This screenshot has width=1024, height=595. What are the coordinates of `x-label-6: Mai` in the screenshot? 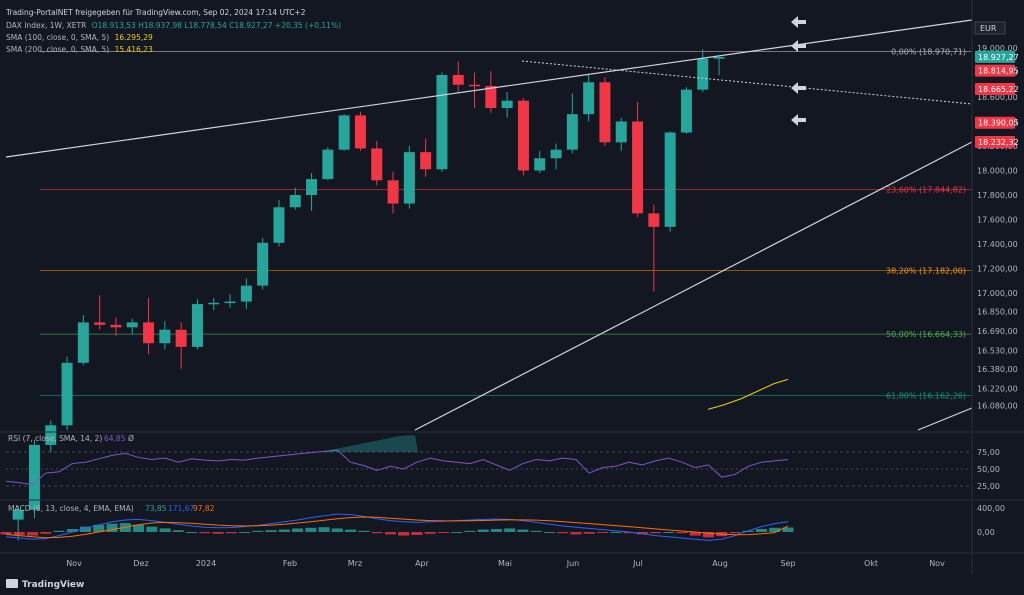 It's located at (505, 563).